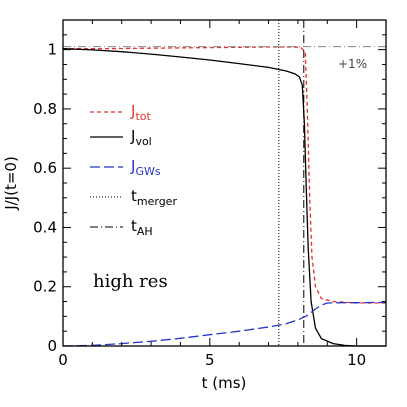  Describe the element at coordinates (45, 227) in the screenshot. I see `y-tick-label: 0.4` at that location.